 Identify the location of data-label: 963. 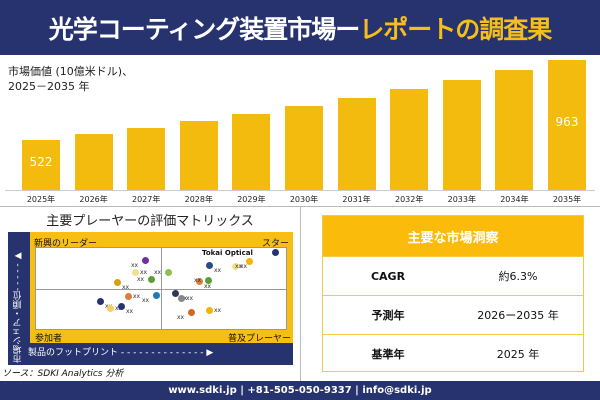
(567, 121).